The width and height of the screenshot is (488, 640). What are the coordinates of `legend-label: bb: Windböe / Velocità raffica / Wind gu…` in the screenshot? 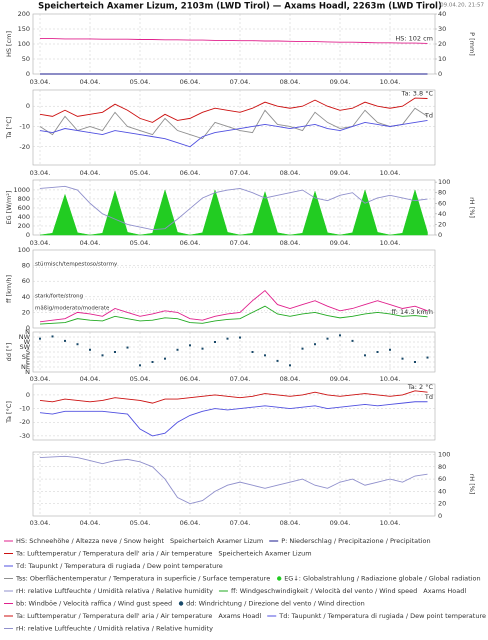 It's located at (94, 604).